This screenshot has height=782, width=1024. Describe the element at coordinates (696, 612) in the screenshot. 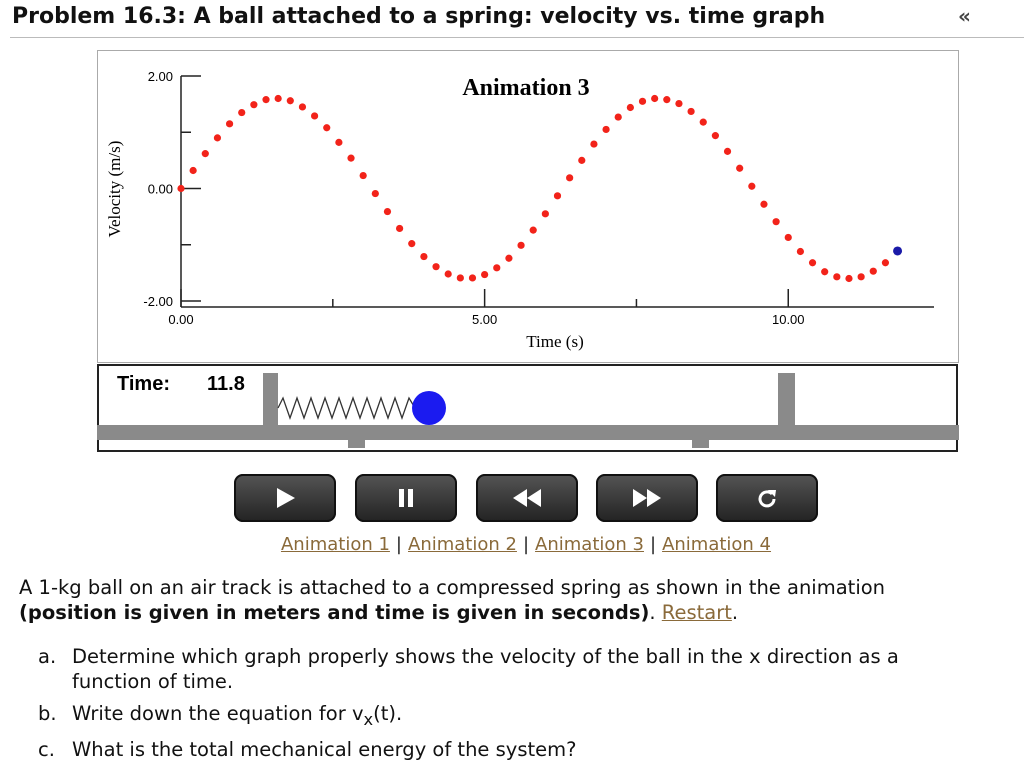

I see `restart-link: Restart` at that location.